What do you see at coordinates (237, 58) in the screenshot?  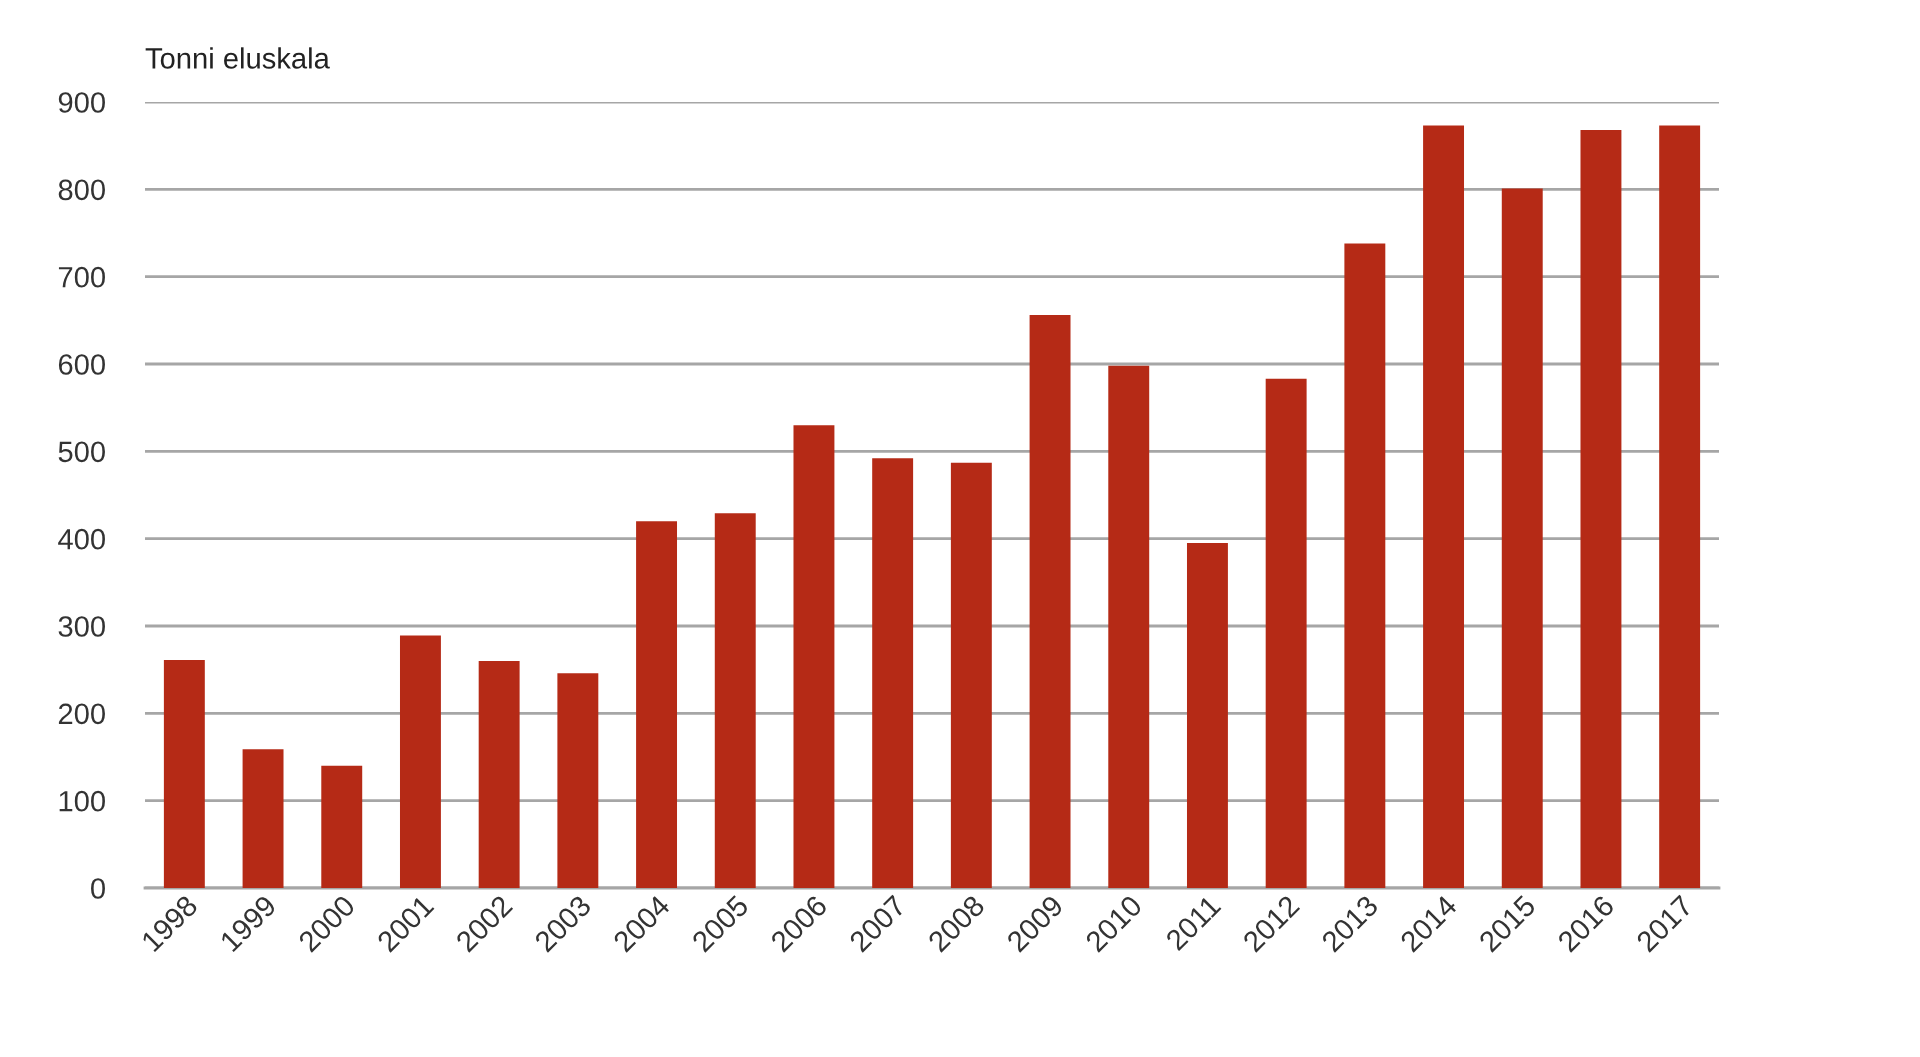 I see `y-axis-title: Tonni eluskala` at bounding box center [237, 58].